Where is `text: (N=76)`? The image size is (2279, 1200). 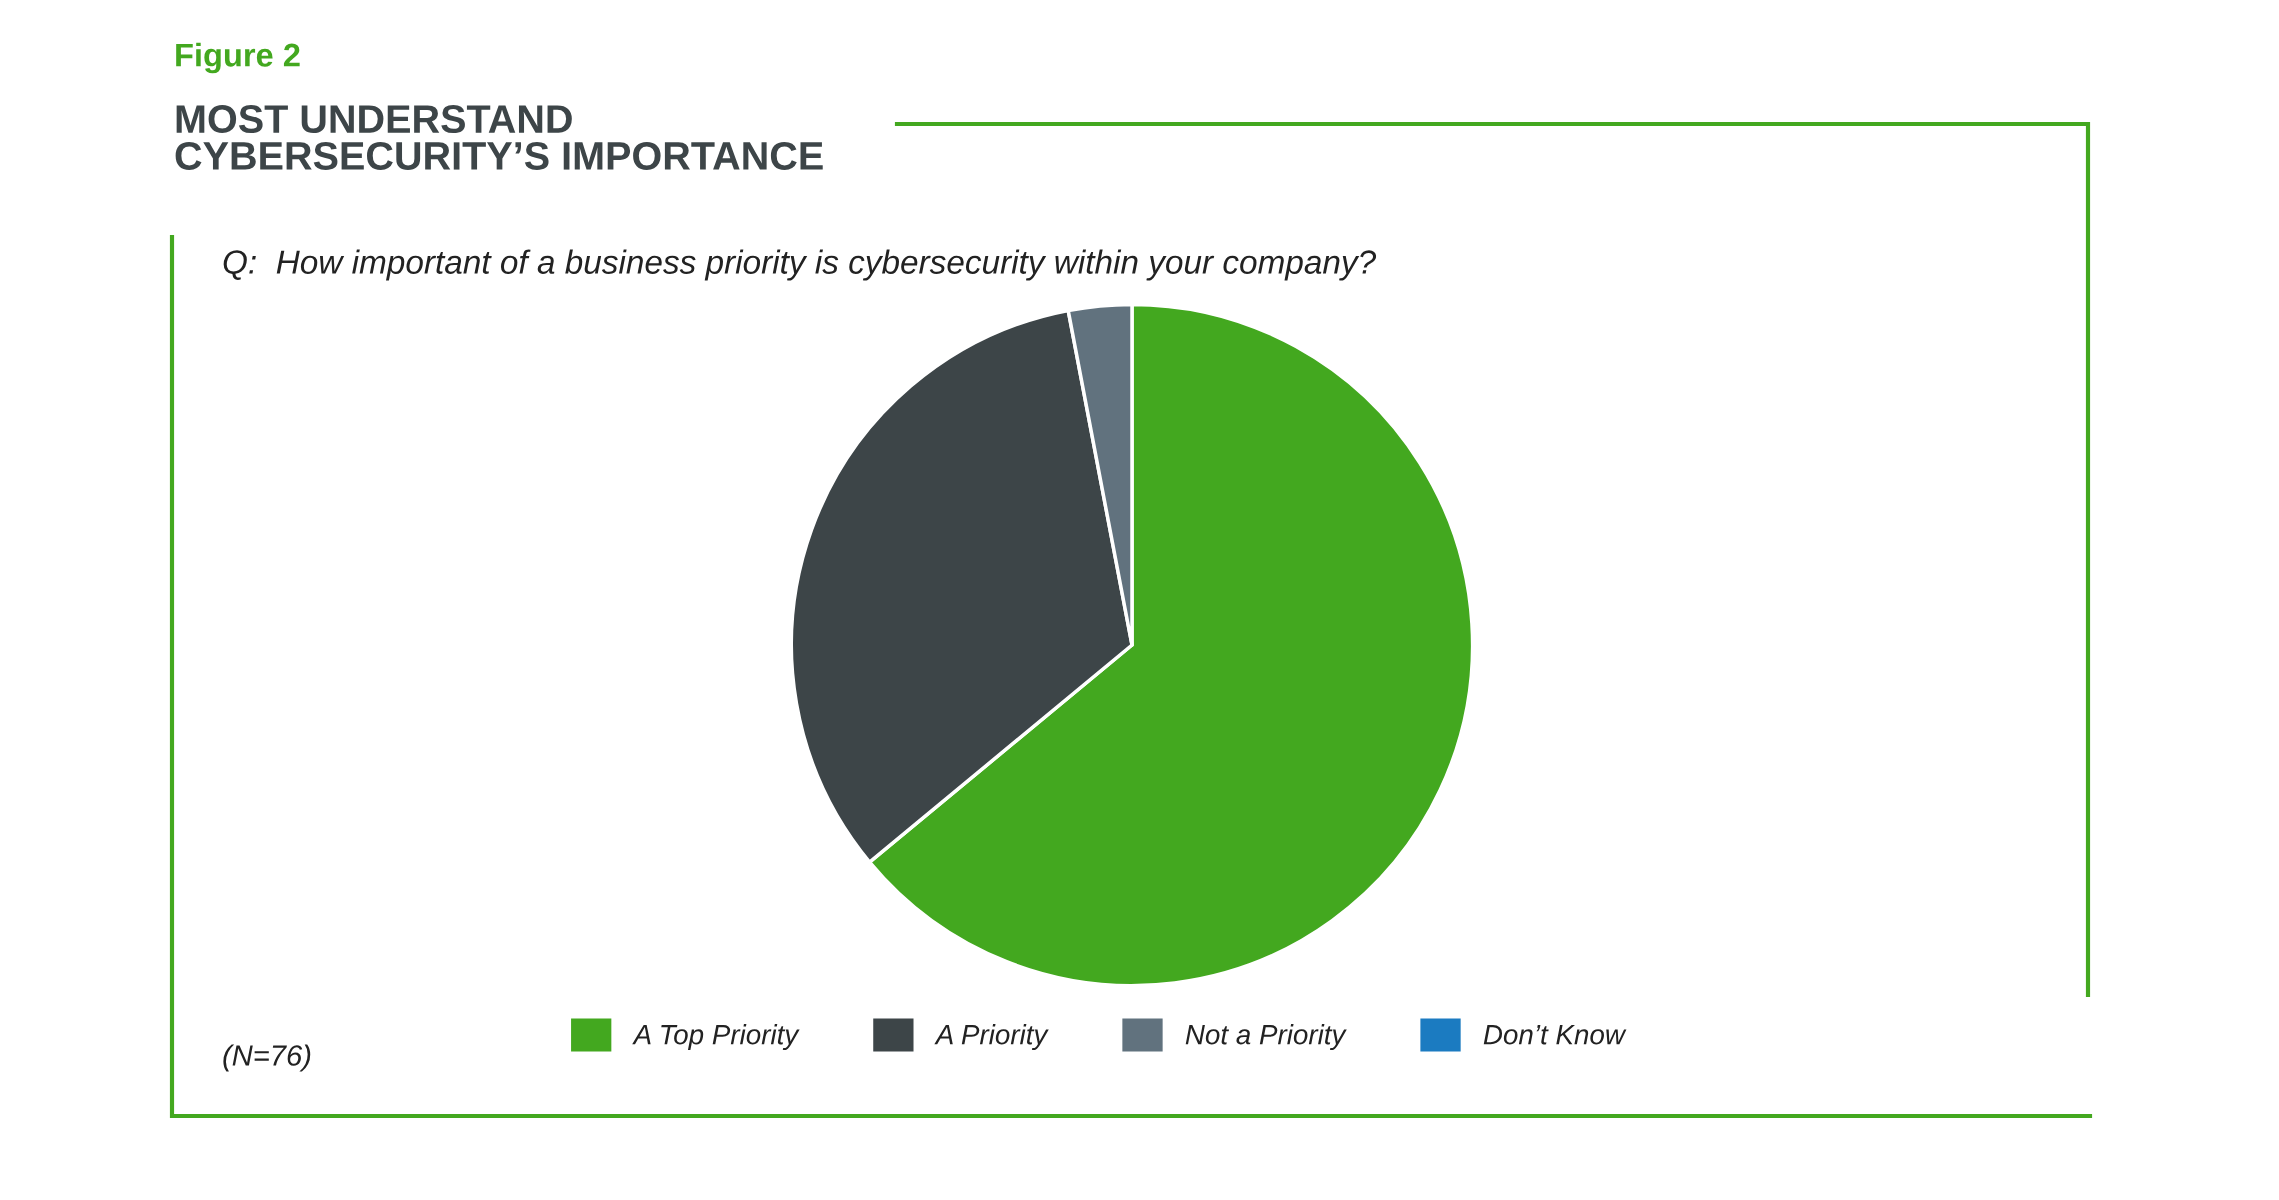 text: (N=76) is located at coordinates (267, 1058).